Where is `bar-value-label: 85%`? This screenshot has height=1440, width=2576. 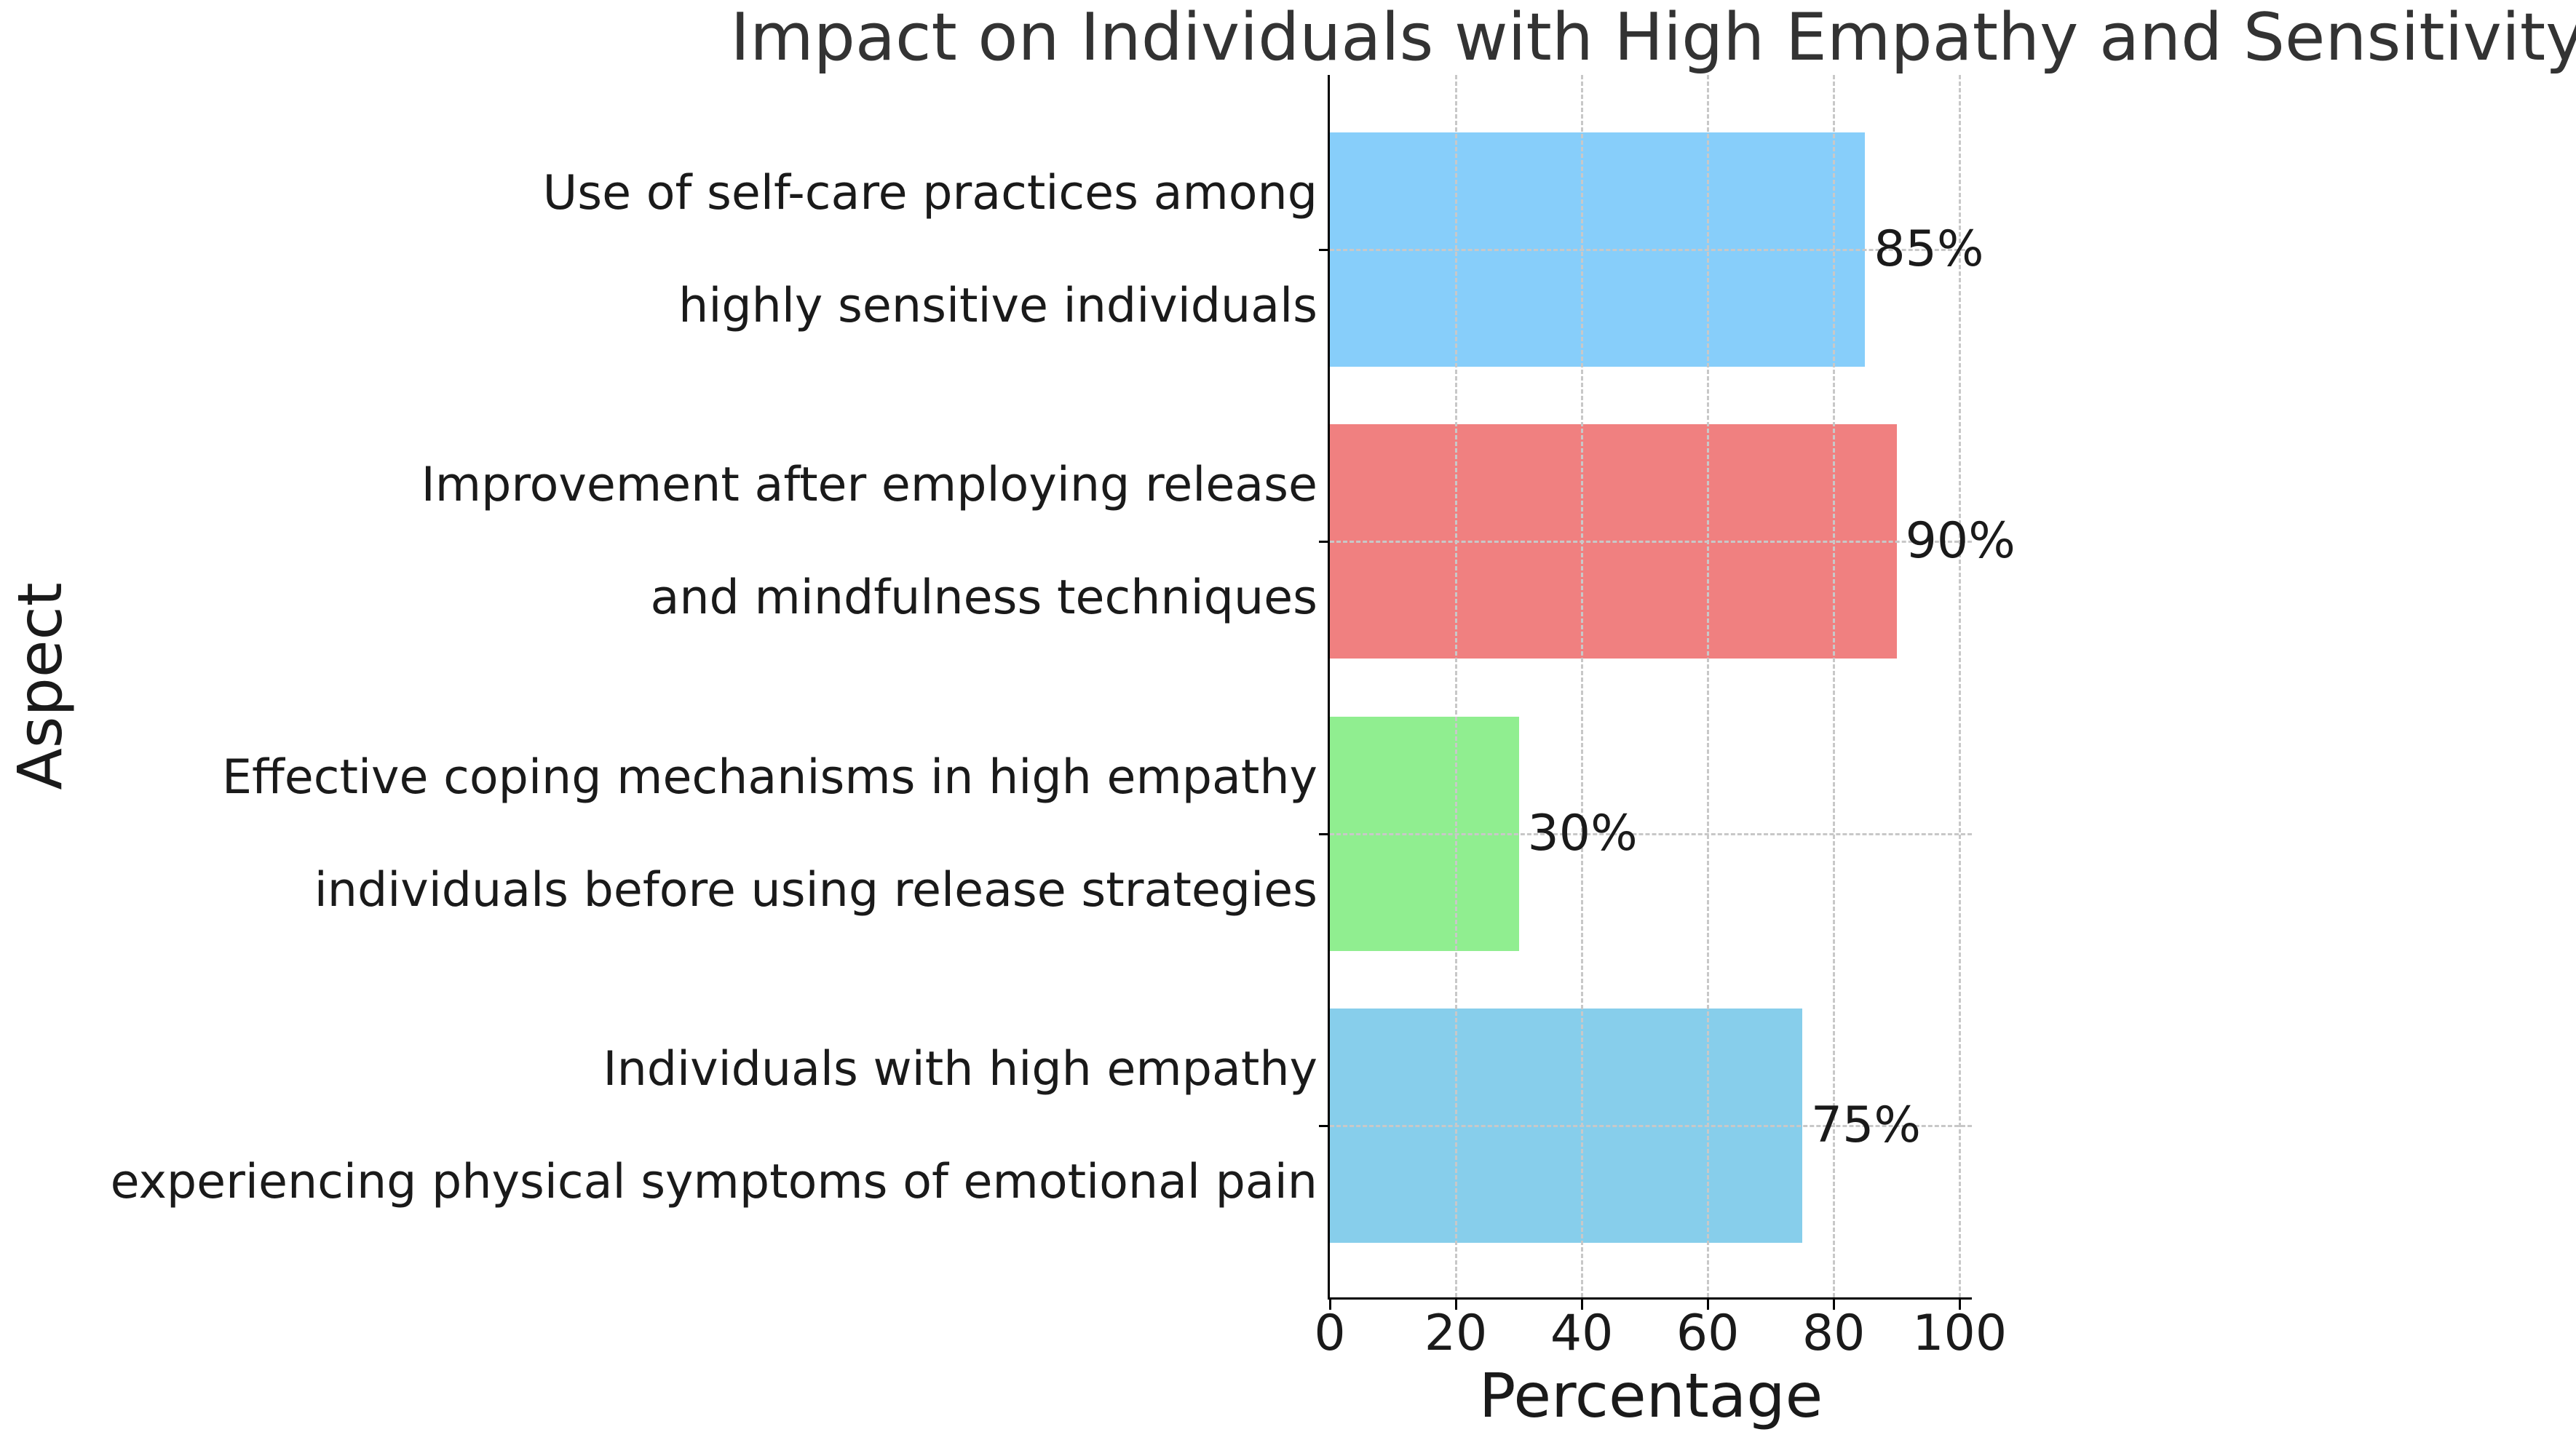 bar-value-label: 85% is located at coordinates (1929, 249).